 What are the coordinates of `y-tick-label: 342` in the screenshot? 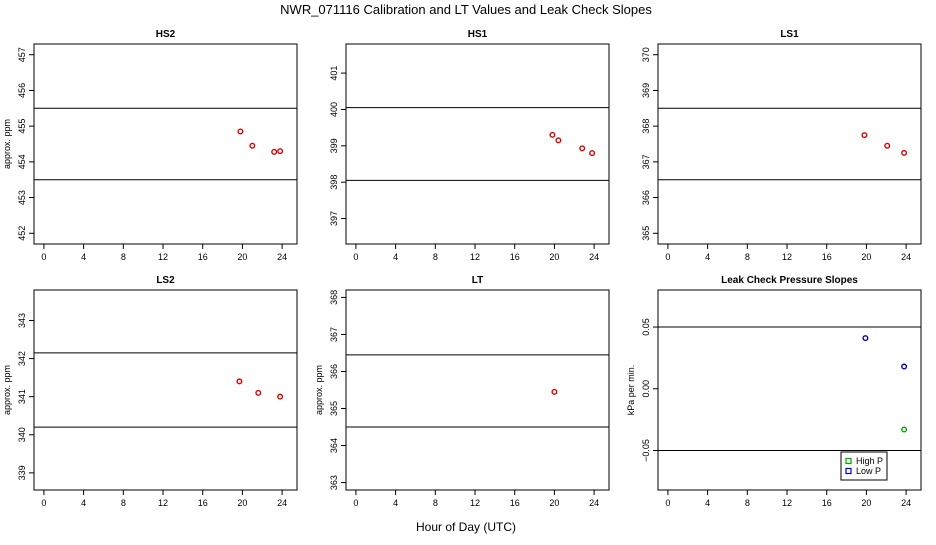 It's located at (22, 358).